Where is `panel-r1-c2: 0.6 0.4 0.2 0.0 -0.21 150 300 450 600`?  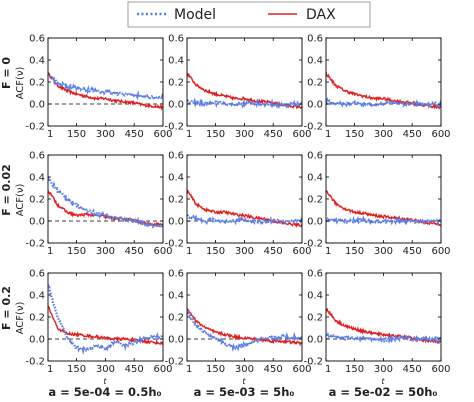 panel-r1-c2: 0.6 0.4 0.2 0.0 -0.21 150 300 450 600 is located at coordinates (237, 87).